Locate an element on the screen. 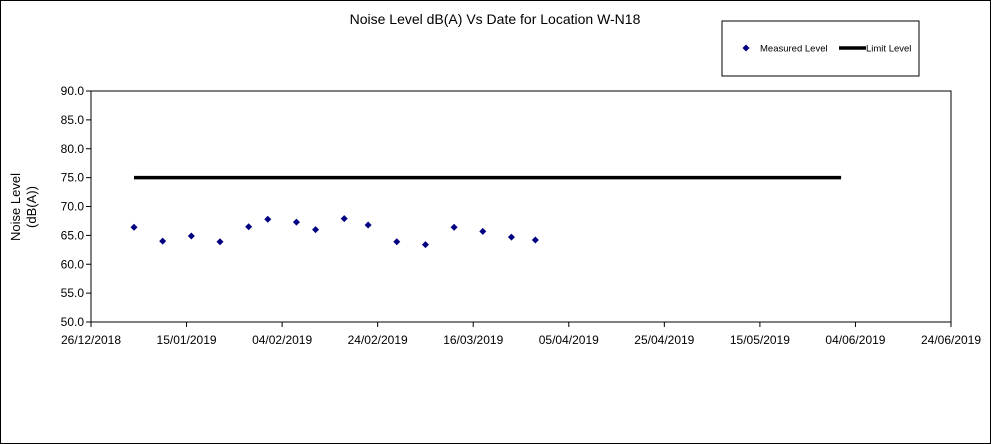  legend-box is located at coordinates (820, 48).